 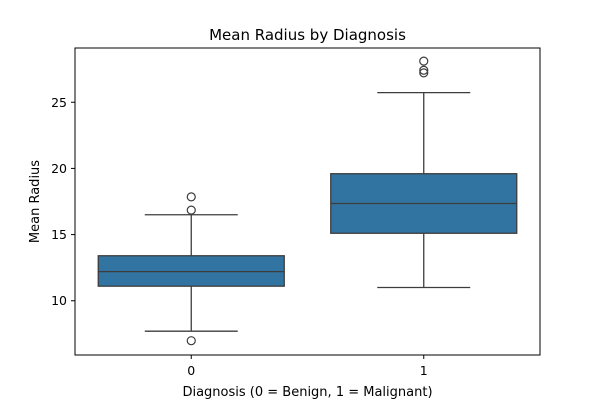 I want to click on y-tick-label: 15, so click(x=59, y=234).